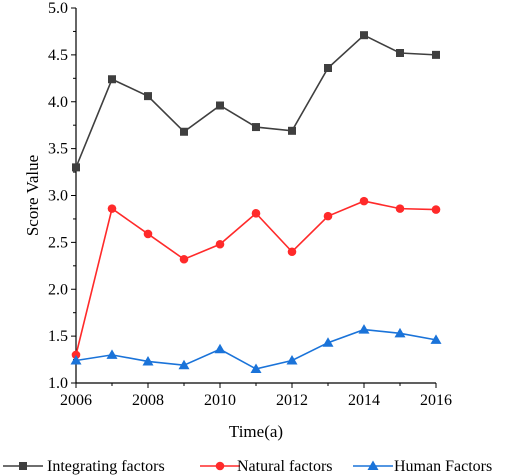 The image size is (512, 476). Describe the element at coordinates (364, 400) in the screenshot. I see `x-tick-label: 2014` at that location.